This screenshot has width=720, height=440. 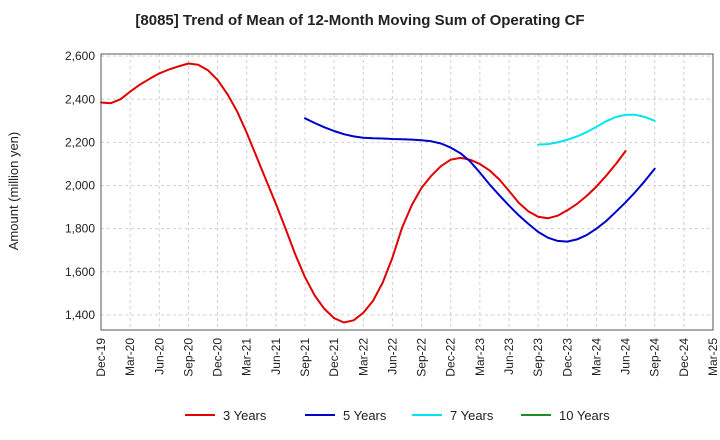 I want to click on x-tick-label: Jun-22, so click(x=392, y=356).